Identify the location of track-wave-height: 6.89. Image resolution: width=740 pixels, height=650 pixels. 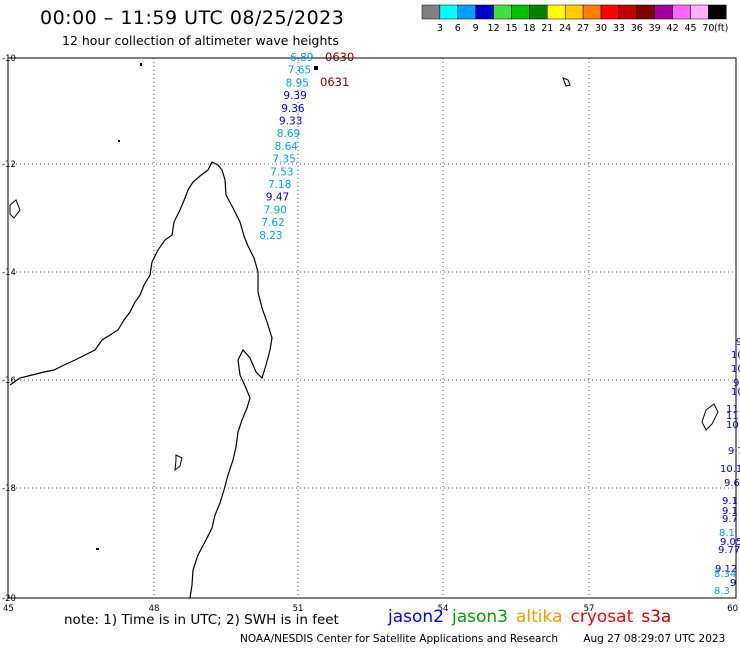
(301, 58).